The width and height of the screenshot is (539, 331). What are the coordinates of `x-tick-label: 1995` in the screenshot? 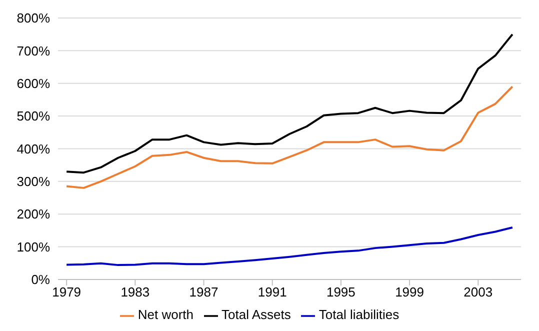 It's located at (341, 292).